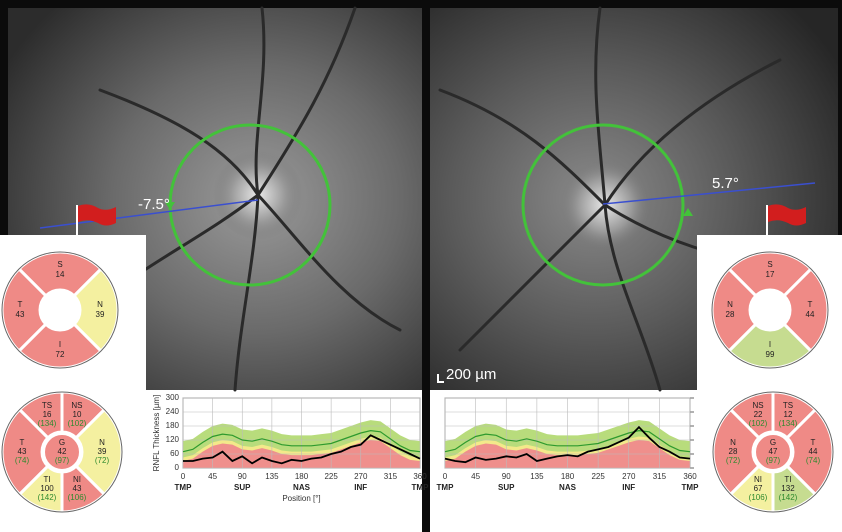 Image resolution: width=842 pixels, height=532 pixels. What do you see at coordinates (60, 354) in the screenshot?
I see `quadrant-value: 72` at bounding box center [60, 354].